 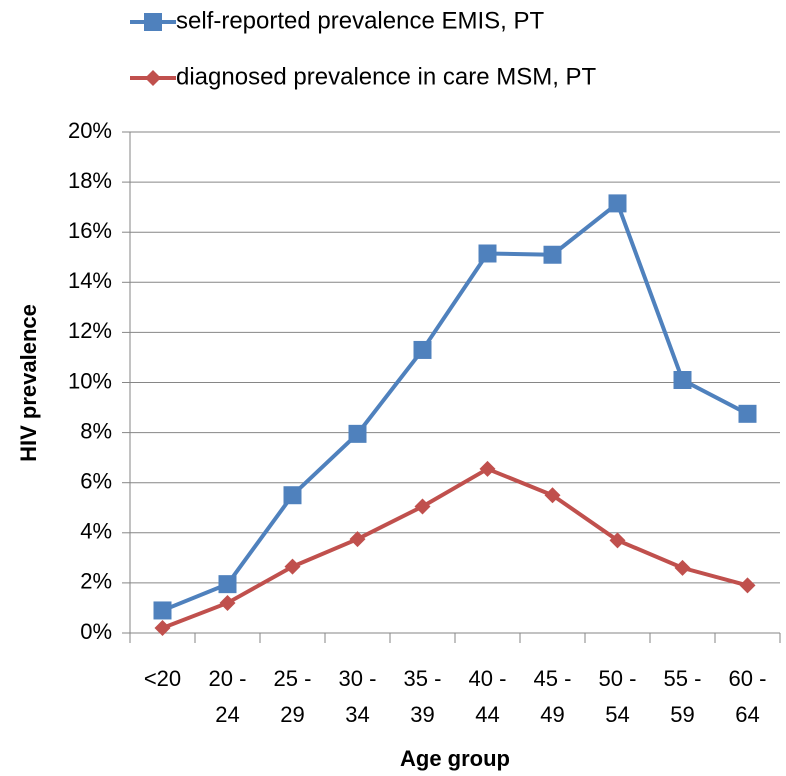 What do you see at coordinates (455, 758) in the screenshot?
I see `x-axis-label: Age group` at bounding box center [455, 758].